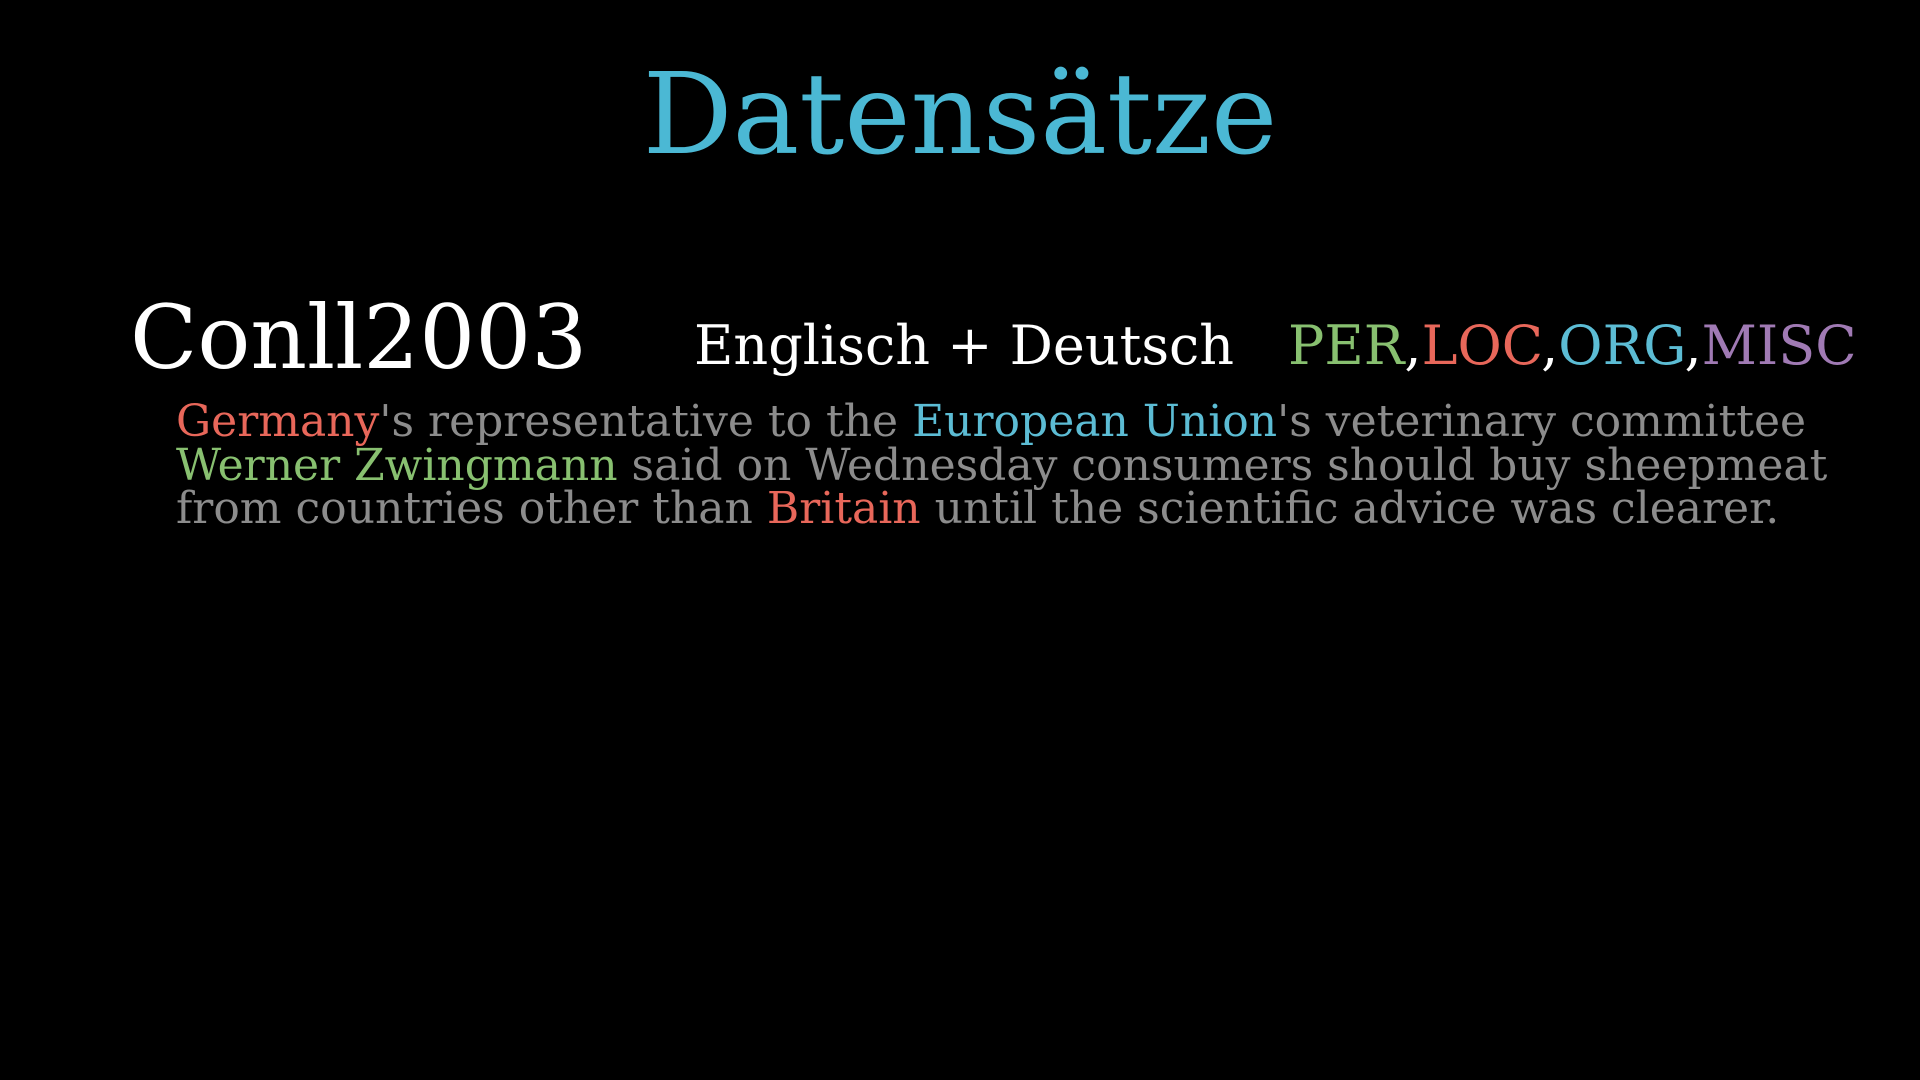 This screenshot has height=1080, width=1920. I want to click on entity-span: Werner Zwingmann, so click(397, 465).